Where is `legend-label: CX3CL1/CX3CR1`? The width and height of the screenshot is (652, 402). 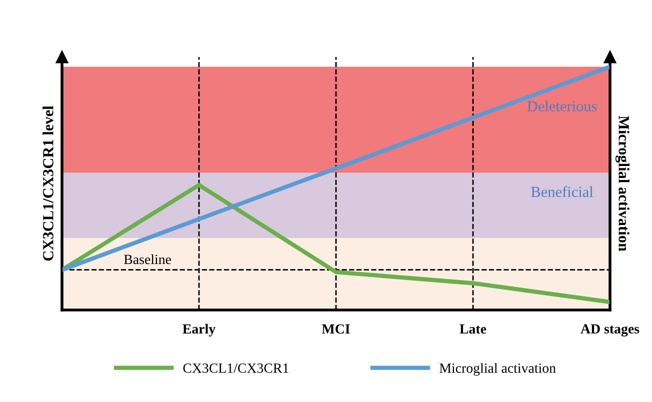
legend-label: CX3CL1/CX3CR1 is located at coordinates (235, 368).